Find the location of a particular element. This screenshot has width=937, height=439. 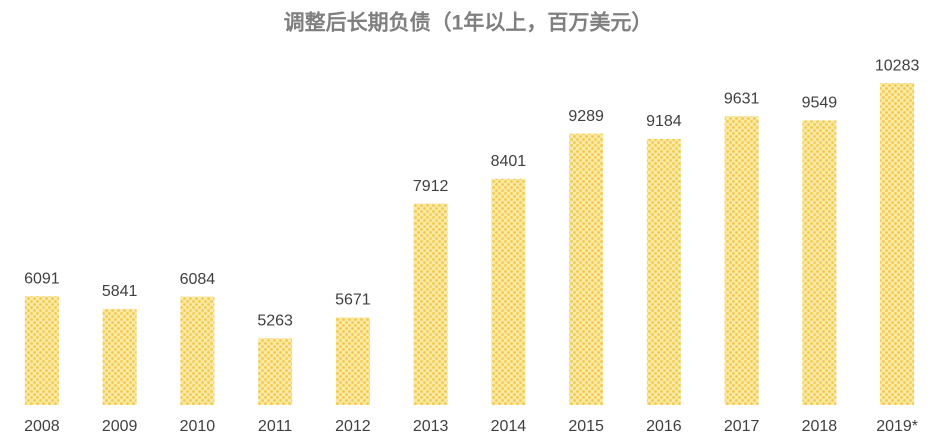

data-label: 9631 is located at coordinates (742, 98).